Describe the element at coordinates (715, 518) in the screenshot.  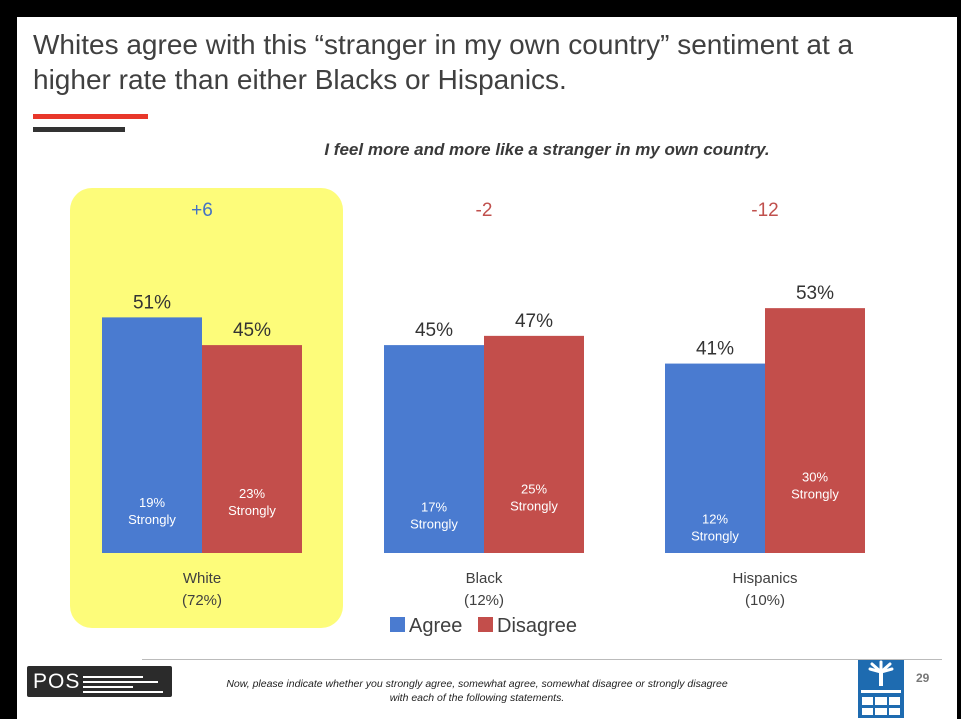
I see `strongly-value-label: 12%` at that location.